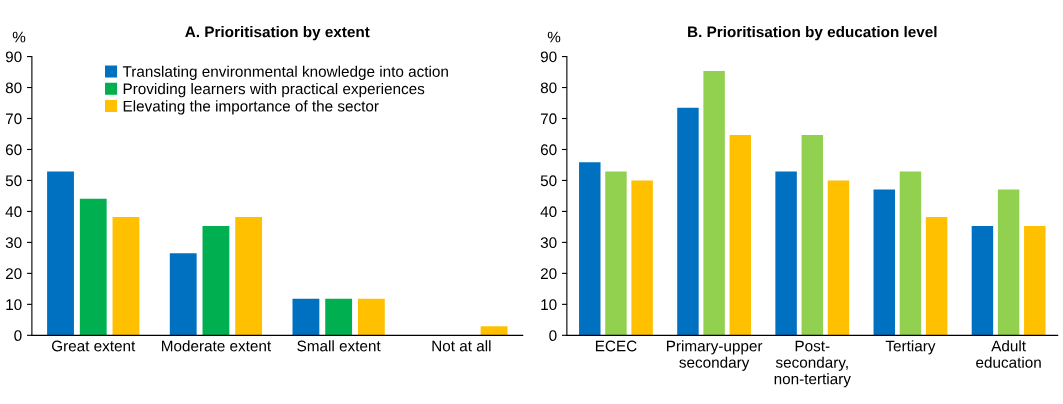 The width and height of the screenshot is (1063, 404). I want to click on chart-title: B. Prioritisation by education level, so click(812, 33).